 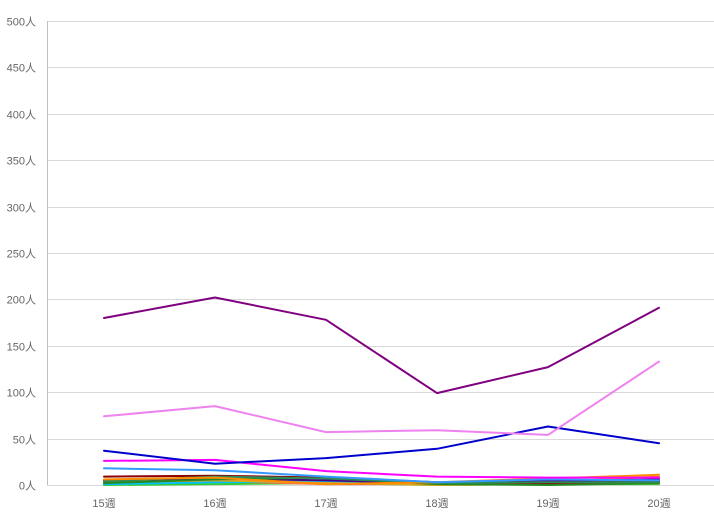 I want to click on y-tick-label: 0人, so click(x=27, y=486).